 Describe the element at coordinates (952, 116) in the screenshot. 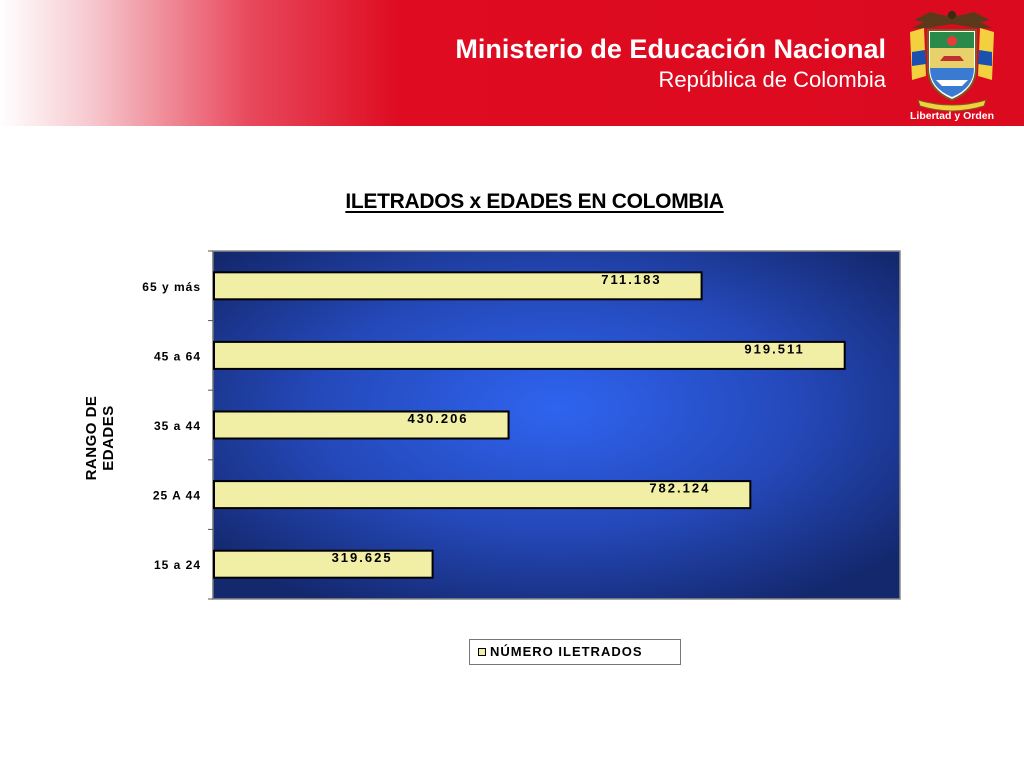

I see `logo-motto: Libertad y Orden` at that location.